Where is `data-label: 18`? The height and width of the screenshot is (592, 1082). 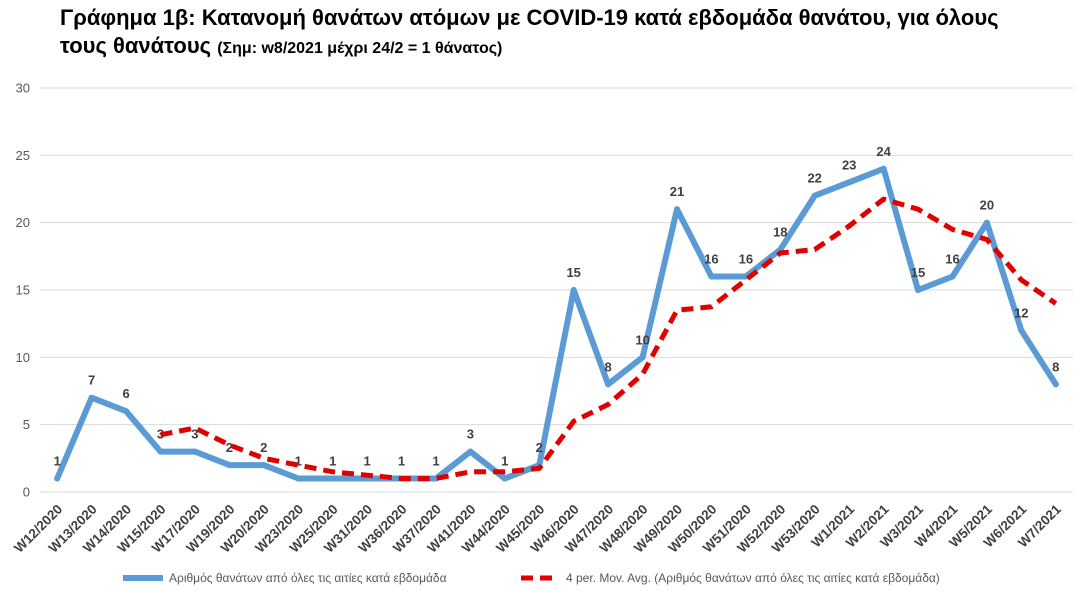 data-label: 18 is located at coordinates (780, 232).